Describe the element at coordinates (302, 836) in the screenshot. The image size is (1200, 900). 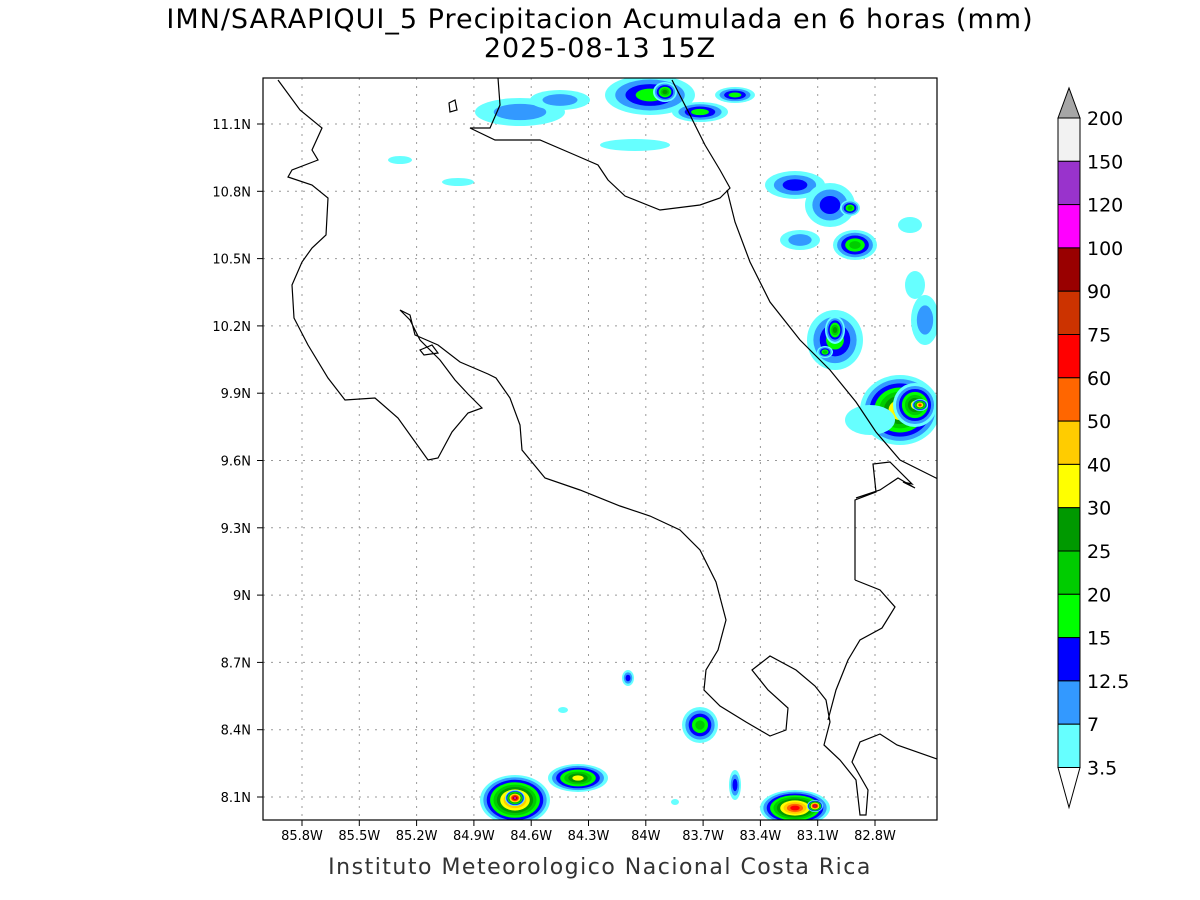
I see `lon-tick-label: 85.8W` at that location.